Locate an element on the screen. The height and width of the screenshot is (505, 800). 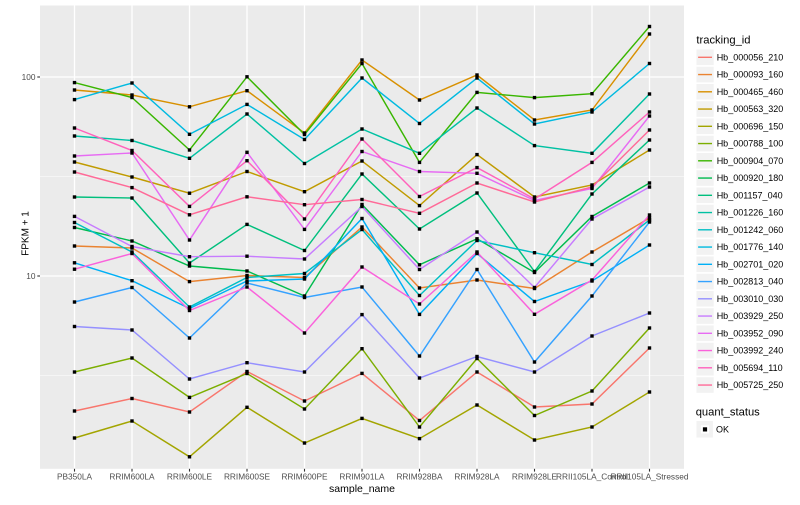
svg-text: PB350LA is located at coordinates (75, 477).